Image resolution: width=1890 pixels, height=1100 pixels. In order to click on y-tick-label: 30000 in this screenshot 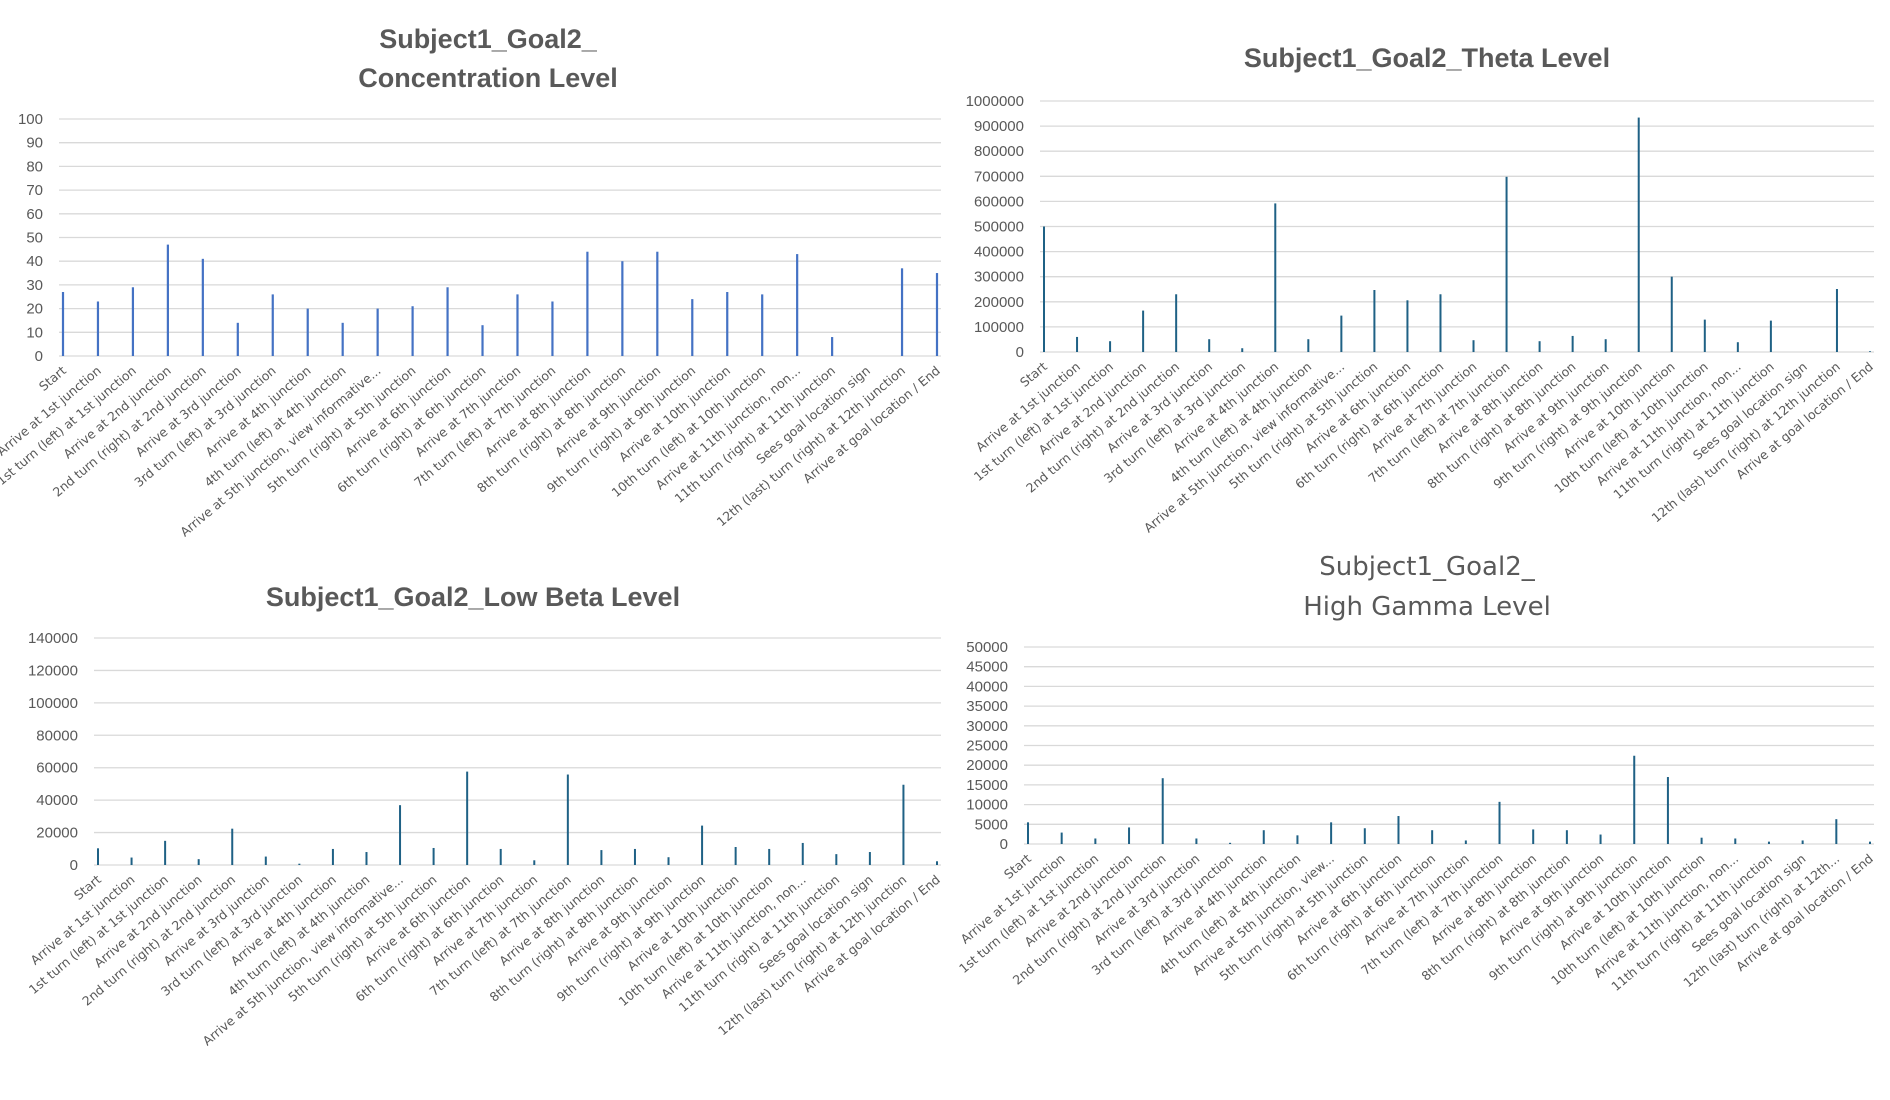, I will do `click(987, 726)`.